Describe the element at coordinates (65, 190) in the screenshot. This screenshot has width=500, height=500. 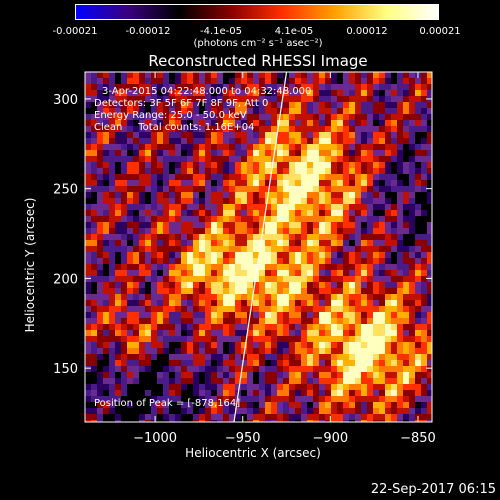
I see `y-tick-label: 250` at that location.